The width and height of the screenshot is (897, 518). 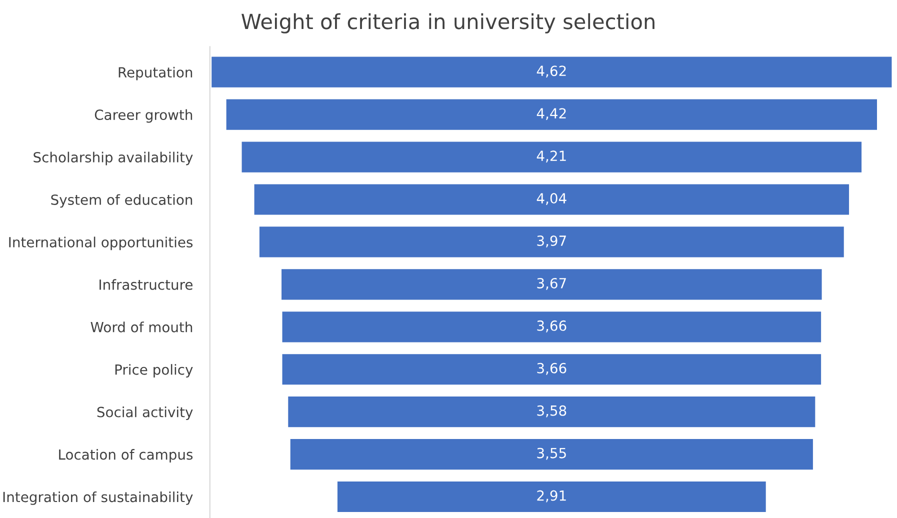 What do you see at coordinates (551, 72) in the screenshot?
I see `data-label: 4,62` at bounding box center [551, 72].